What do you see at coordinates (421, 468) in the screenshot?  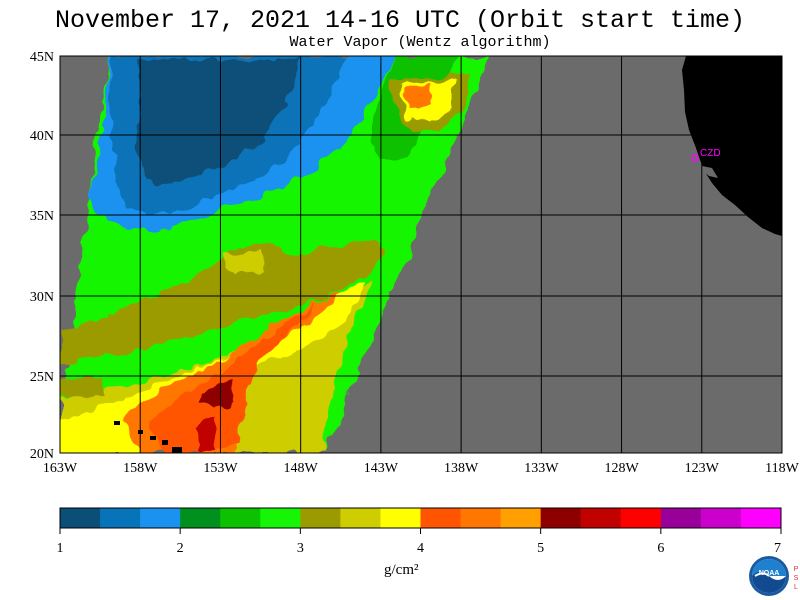 I see `longitude-labels: 163W 158W 153W 148W 143W 138W 133W 128W 123W 118W` at bounding box center [421, 468].